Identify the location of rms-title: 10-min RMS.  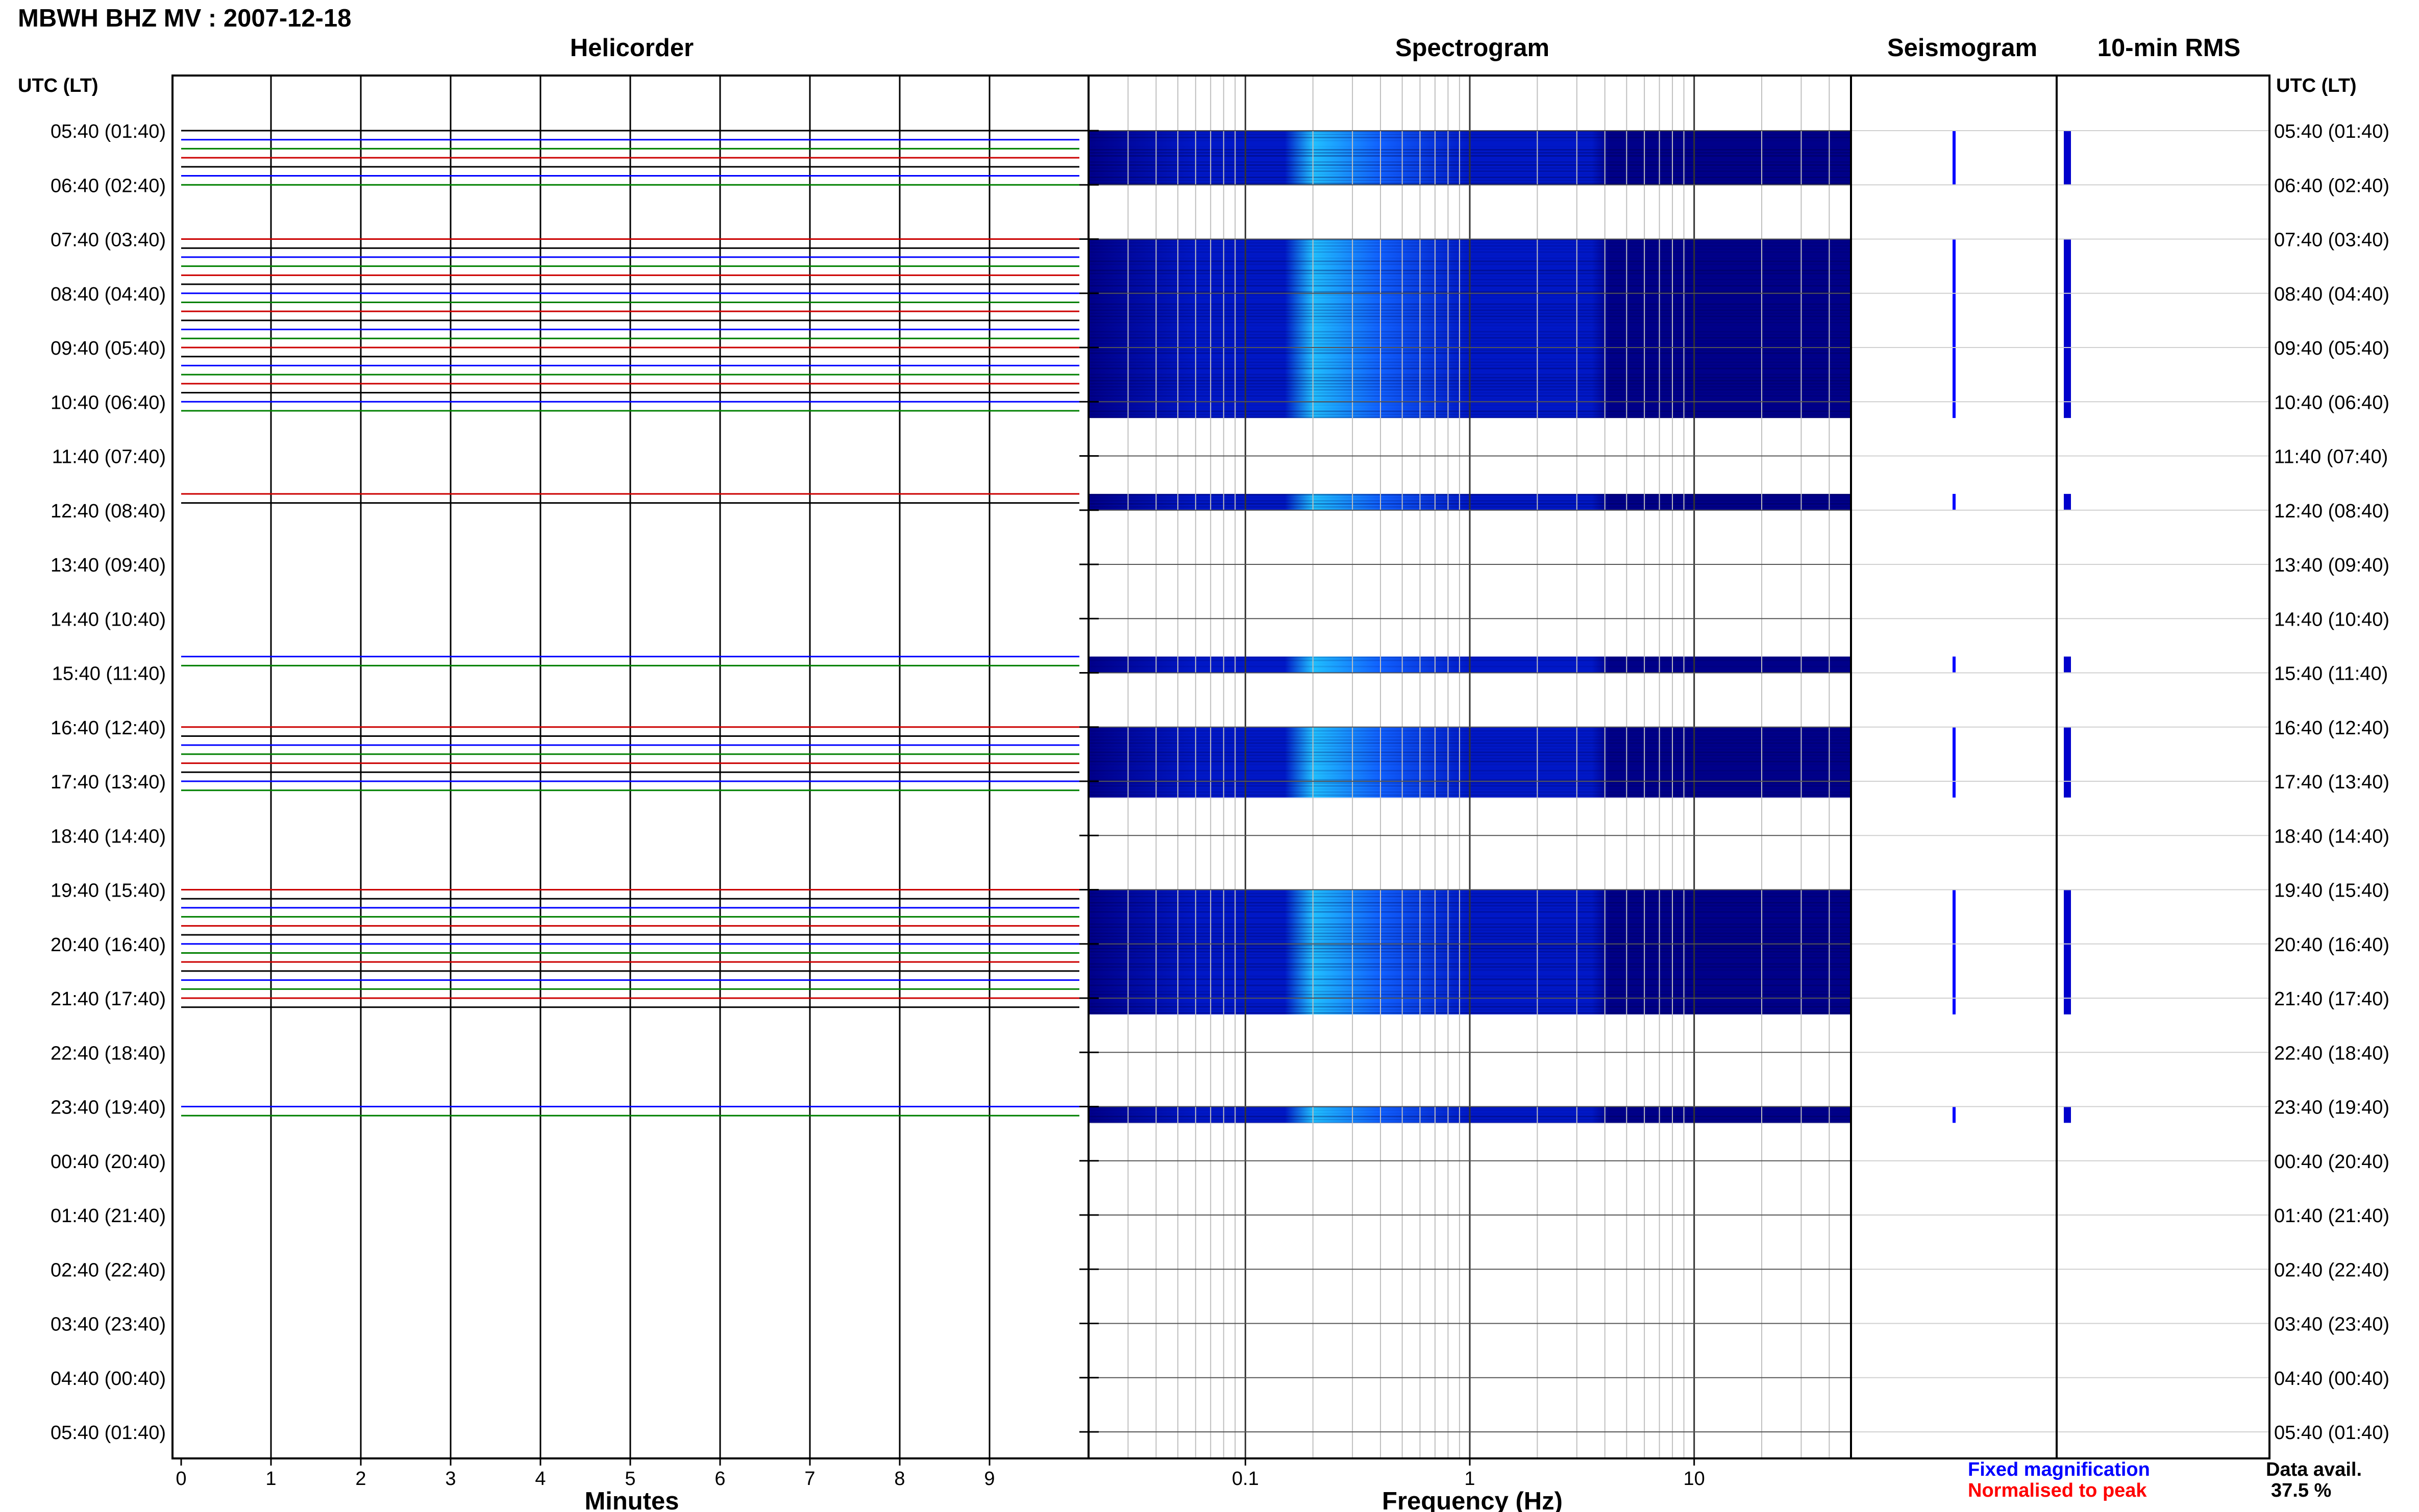
(2168, 48).